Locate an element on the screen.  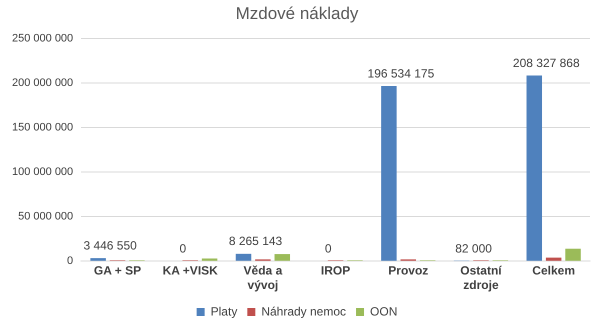
x-tick-label: KA +VISK is located at coordinates (190, 271).